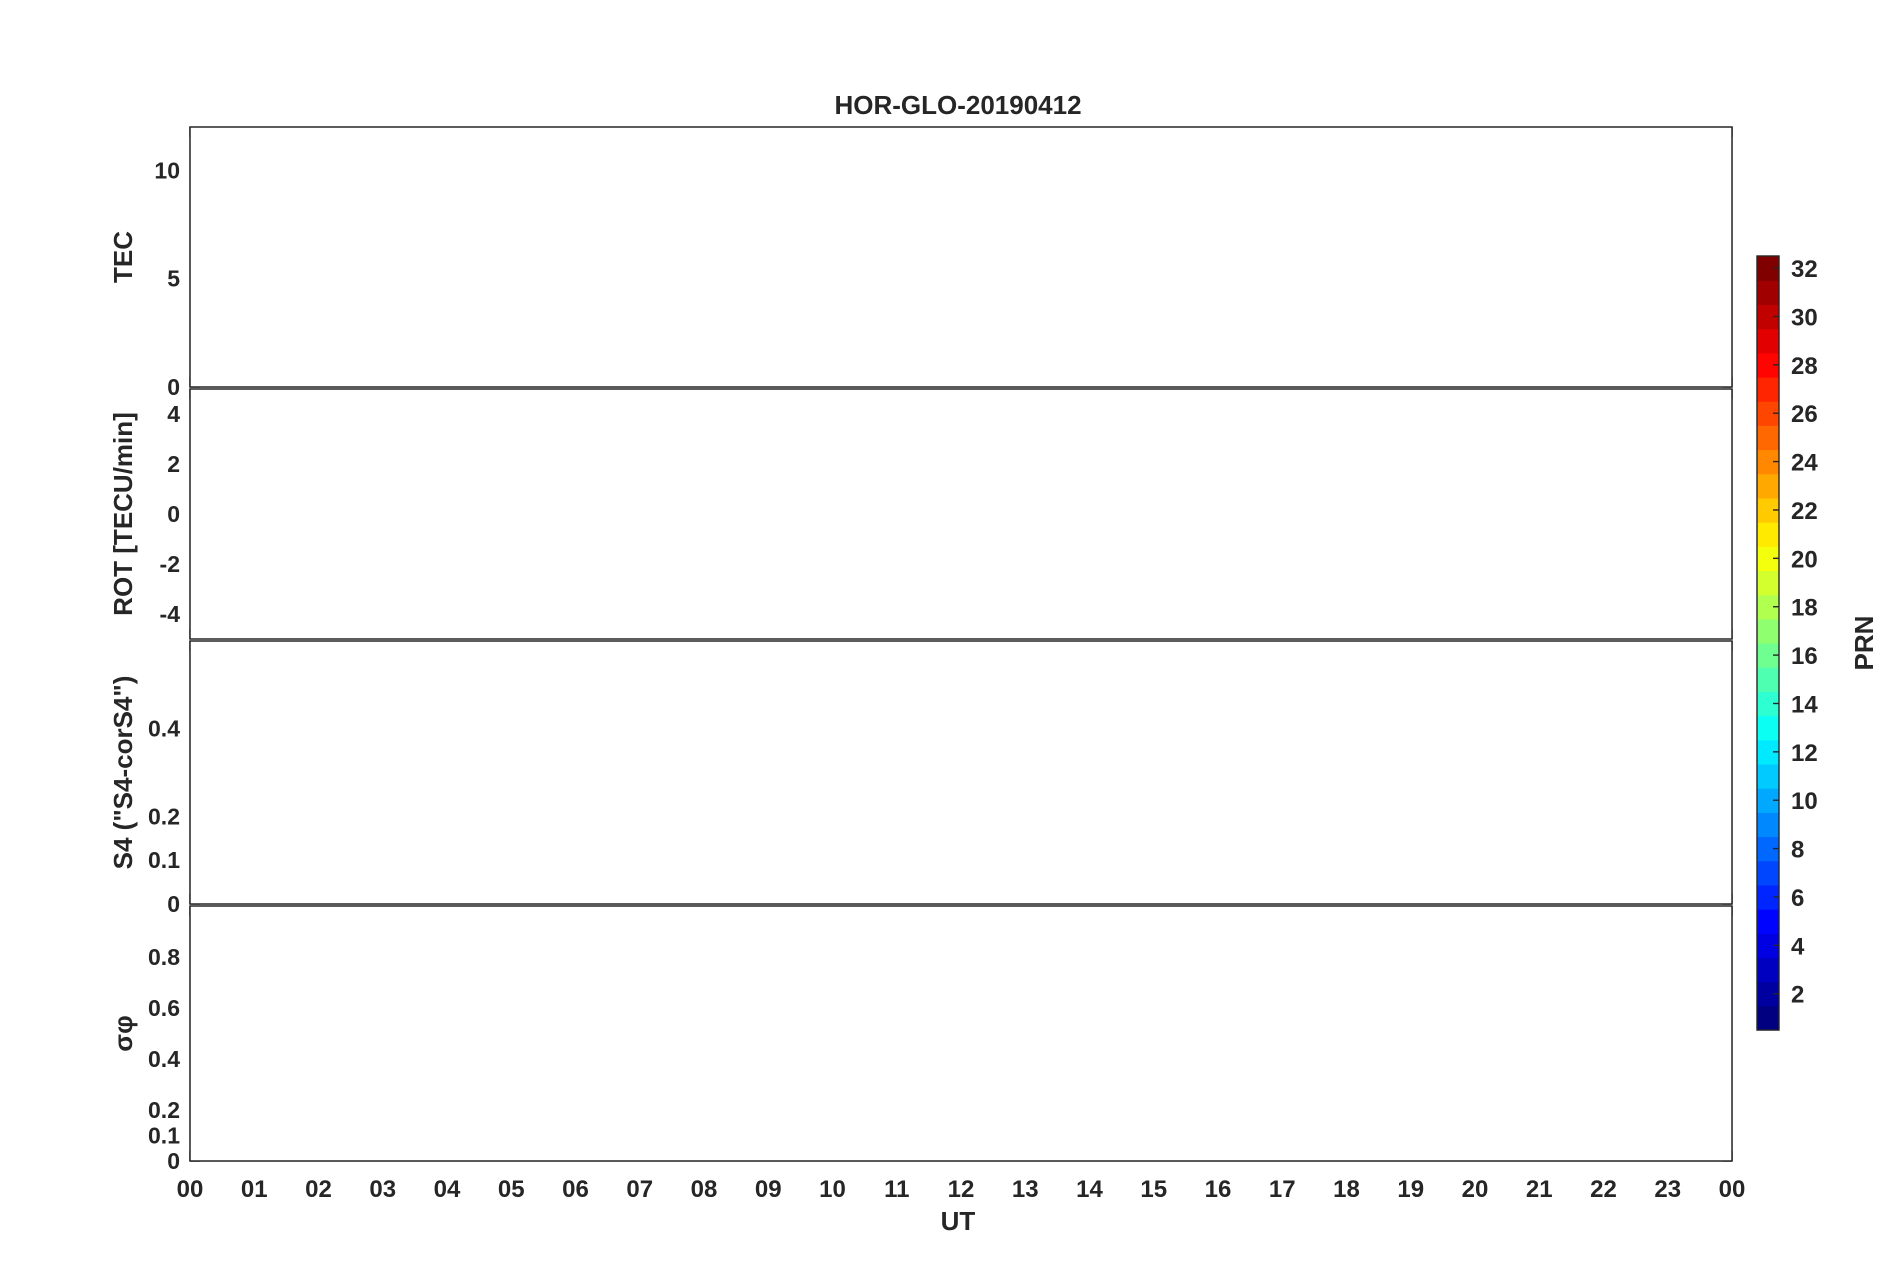  I want to click on x-tick-label: 11, so click(896, 1189).